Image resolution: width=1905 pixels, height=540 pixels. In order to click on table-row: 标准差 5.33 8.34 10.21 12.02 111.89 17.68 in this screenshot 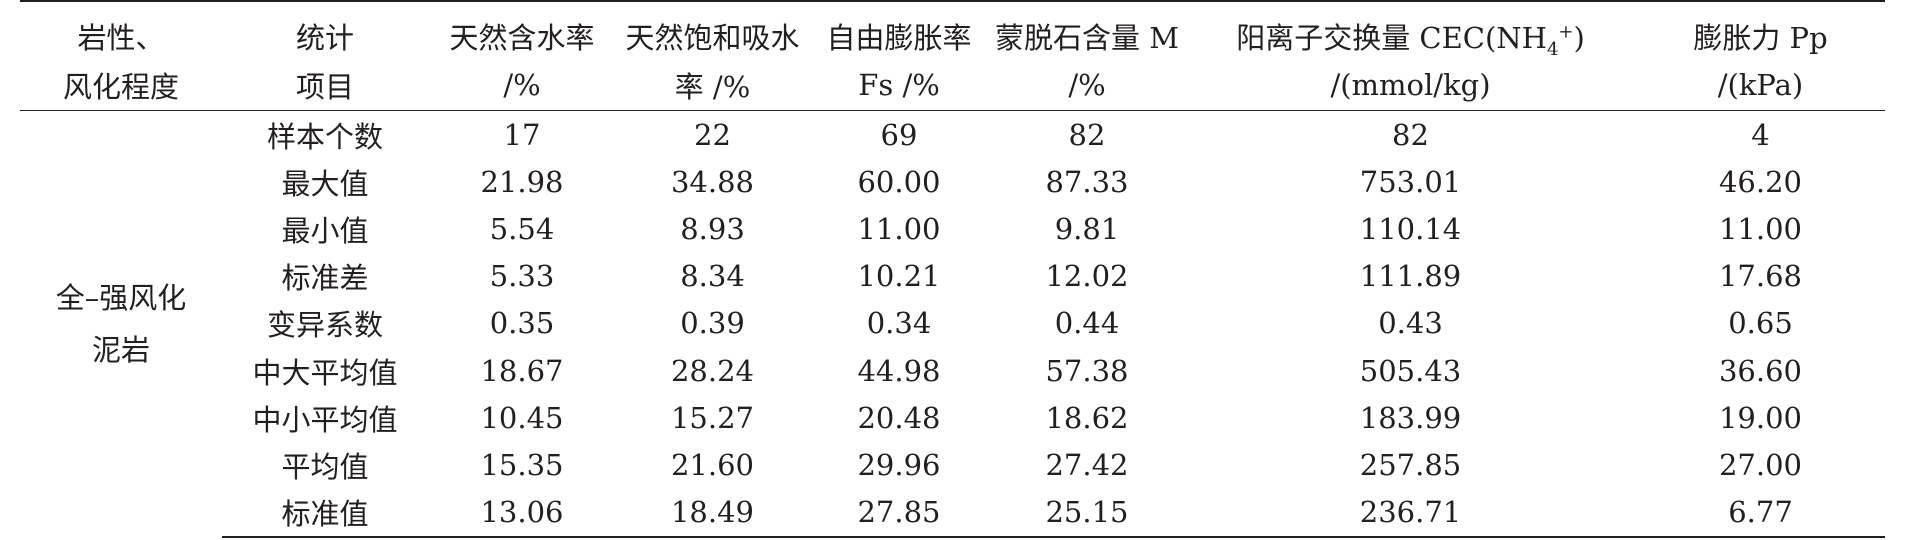, I will do `click(952, 276)`.